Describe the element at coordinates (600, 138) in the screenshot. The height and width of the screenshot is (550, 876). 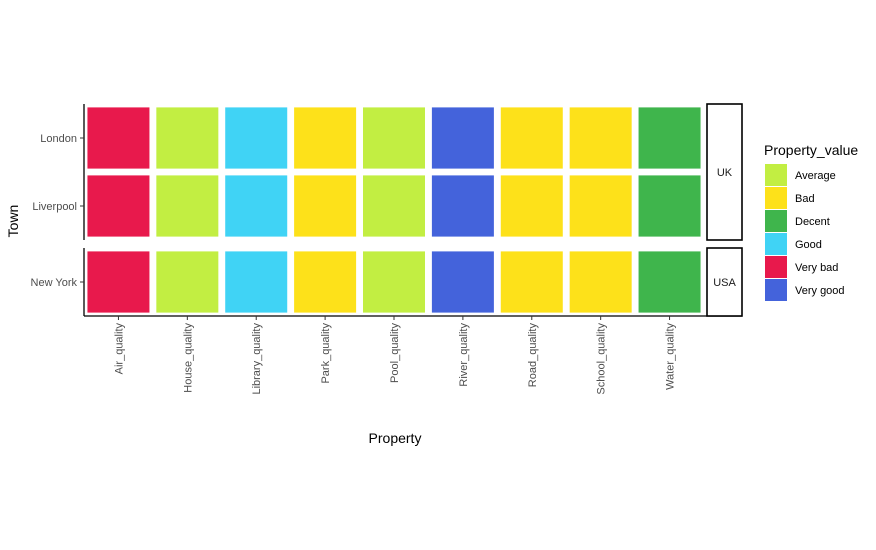
I see `cell-london-school-quality` at that location.